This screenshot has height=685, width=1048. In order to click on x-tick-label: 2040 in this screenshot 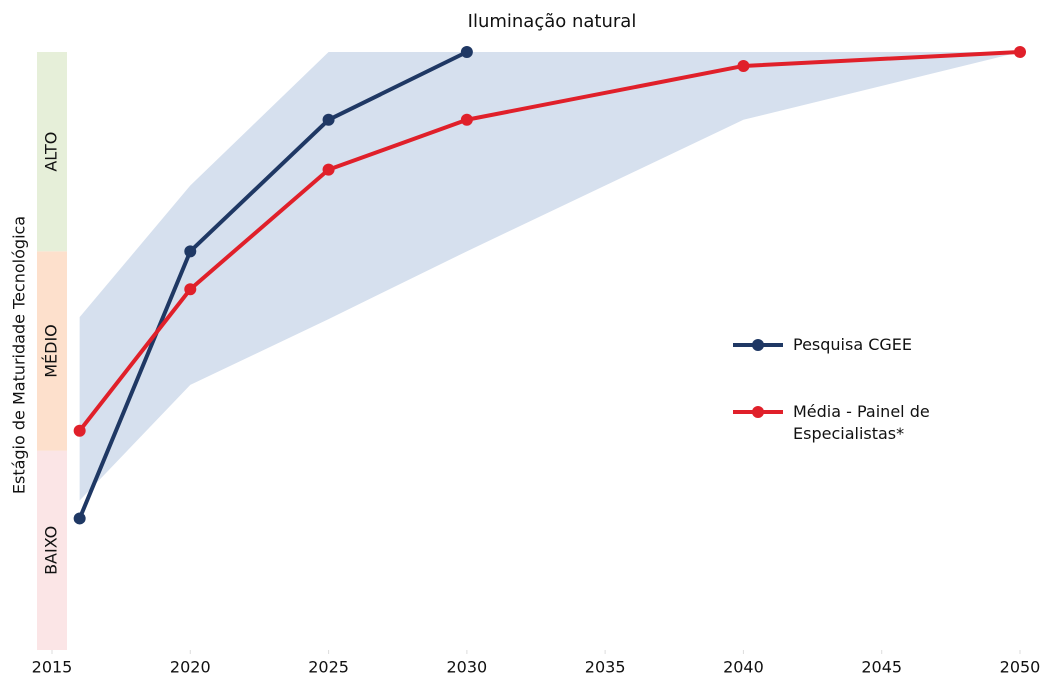, I will do `click(743, 667)`.